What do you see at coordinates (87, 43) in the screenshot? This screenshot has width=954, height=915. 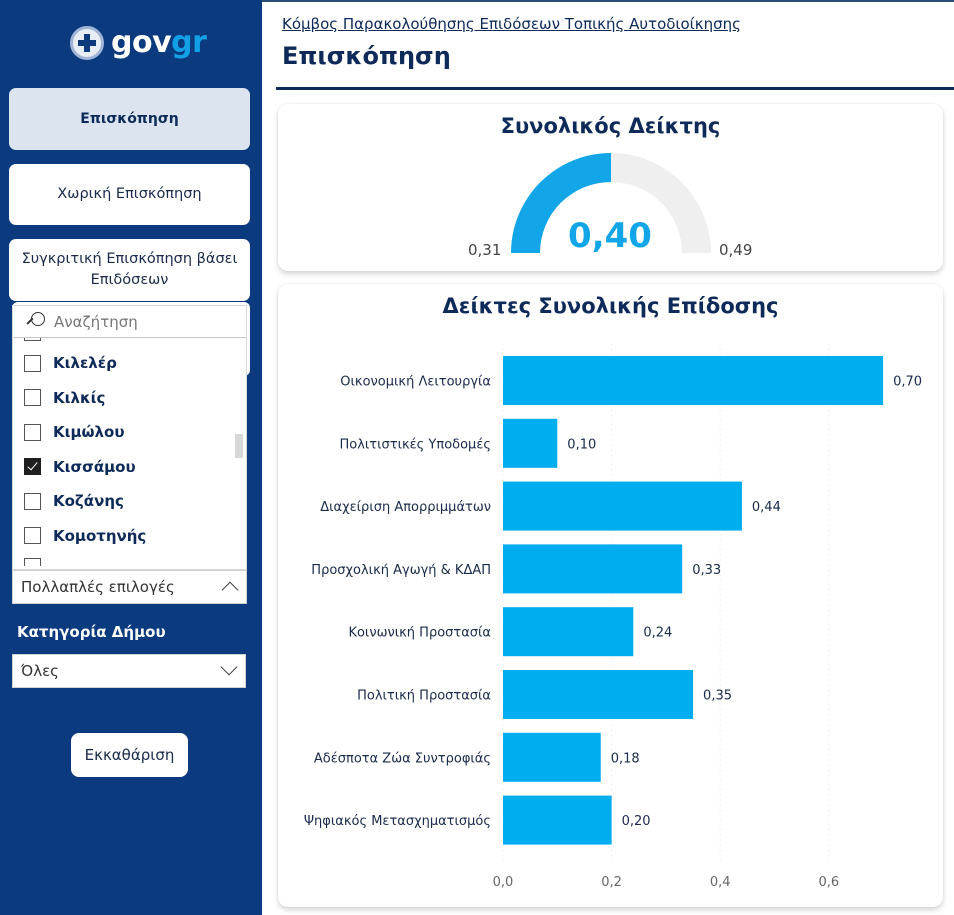 I see `greek-coat-of-arms-icon` at bounding box center [87, 43].